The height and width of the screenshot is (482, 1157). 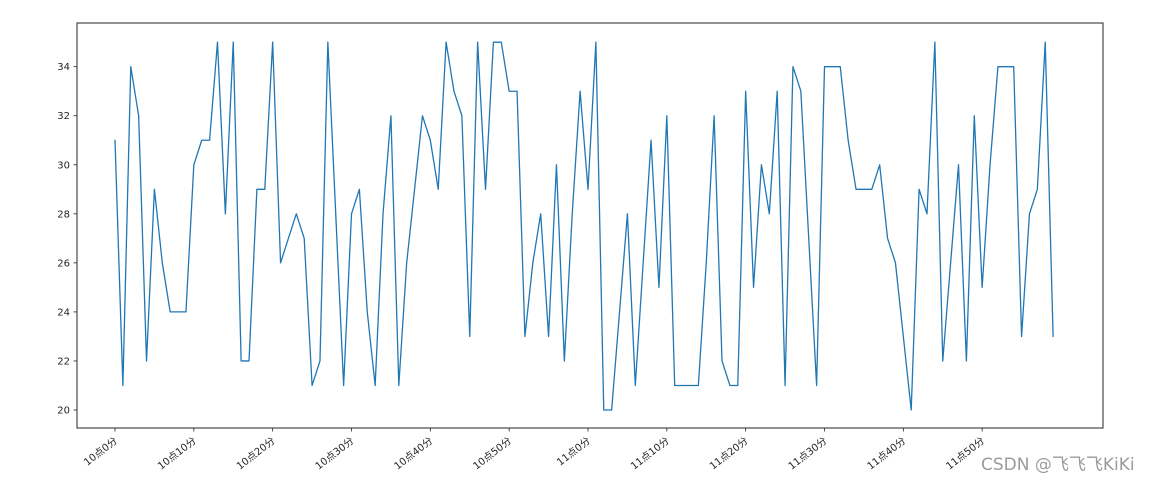 I want to click on y-tick-label: 30, so click(x=63, y=165).